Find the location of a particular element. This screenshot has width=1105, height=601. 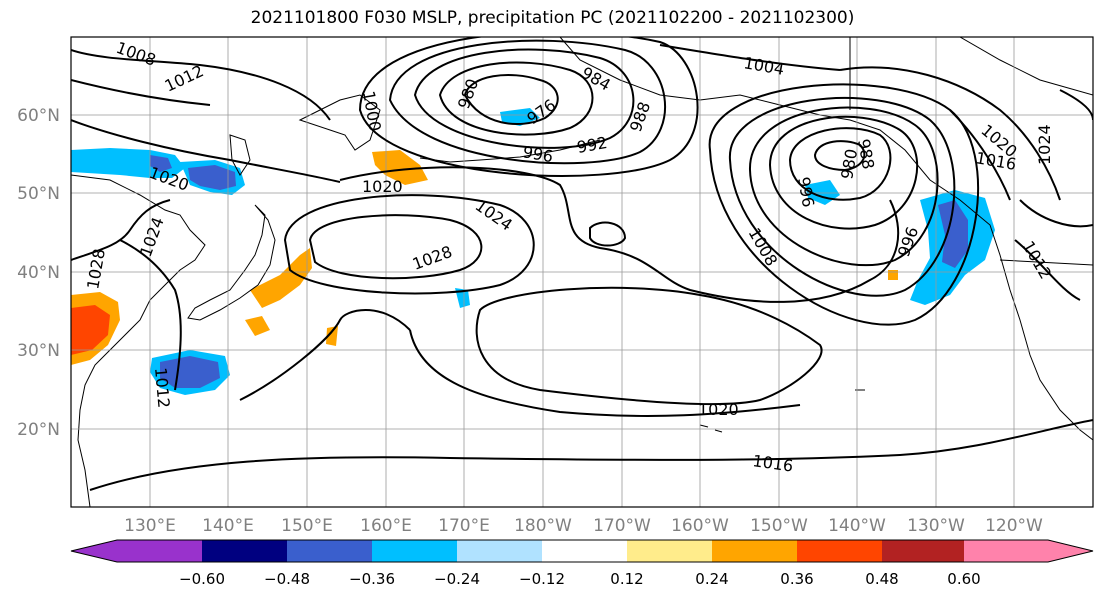

lon-label: 170°W is located at coordinates (622, 526).